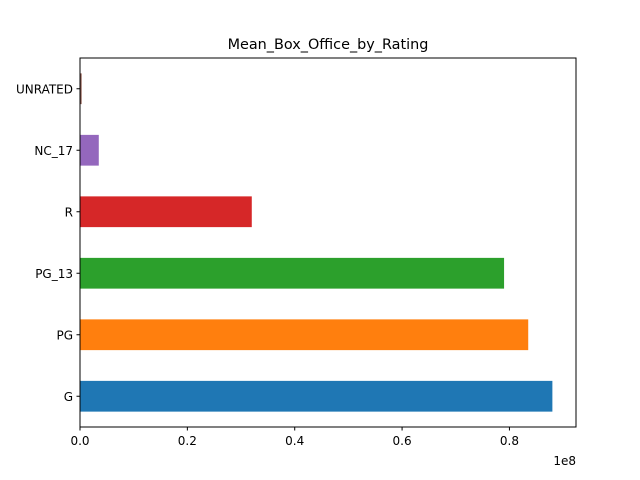  I want to click on y-tick-label-pg: PG, so click(64, 335).